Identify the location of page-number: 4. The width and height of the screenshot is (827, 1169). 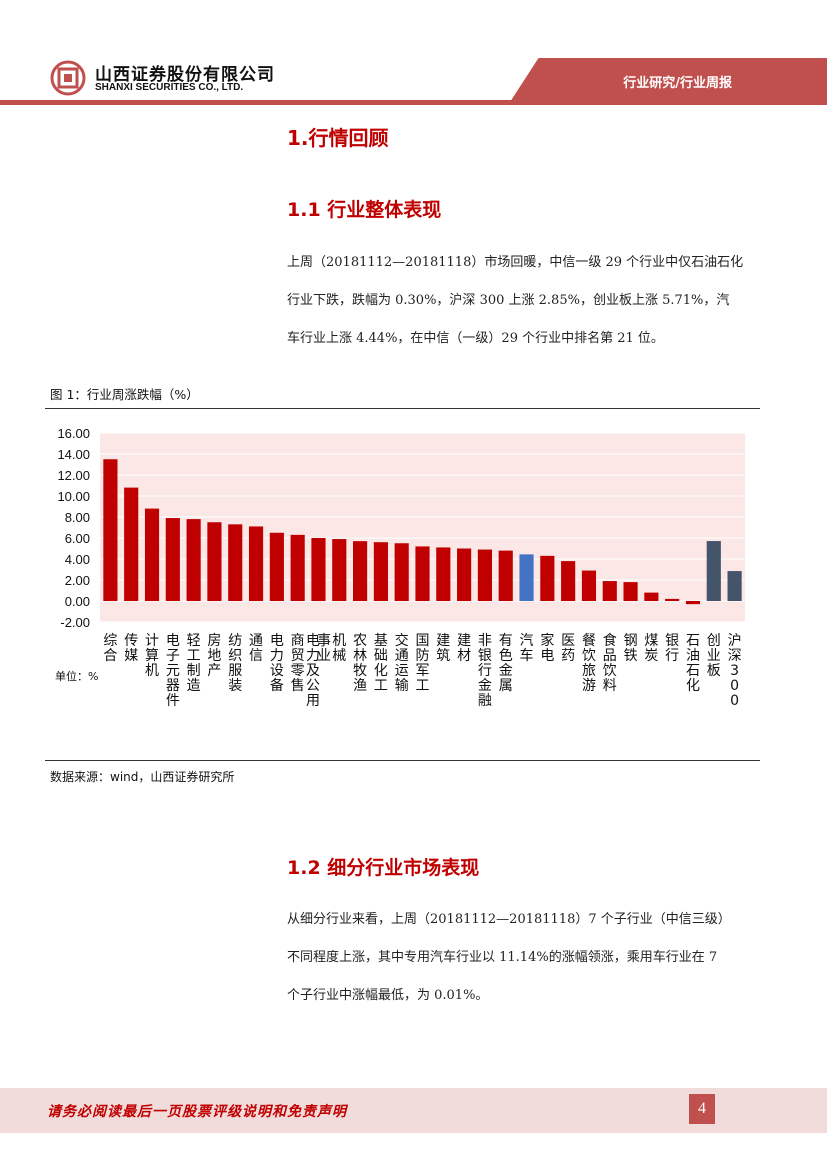
(702, 1109).